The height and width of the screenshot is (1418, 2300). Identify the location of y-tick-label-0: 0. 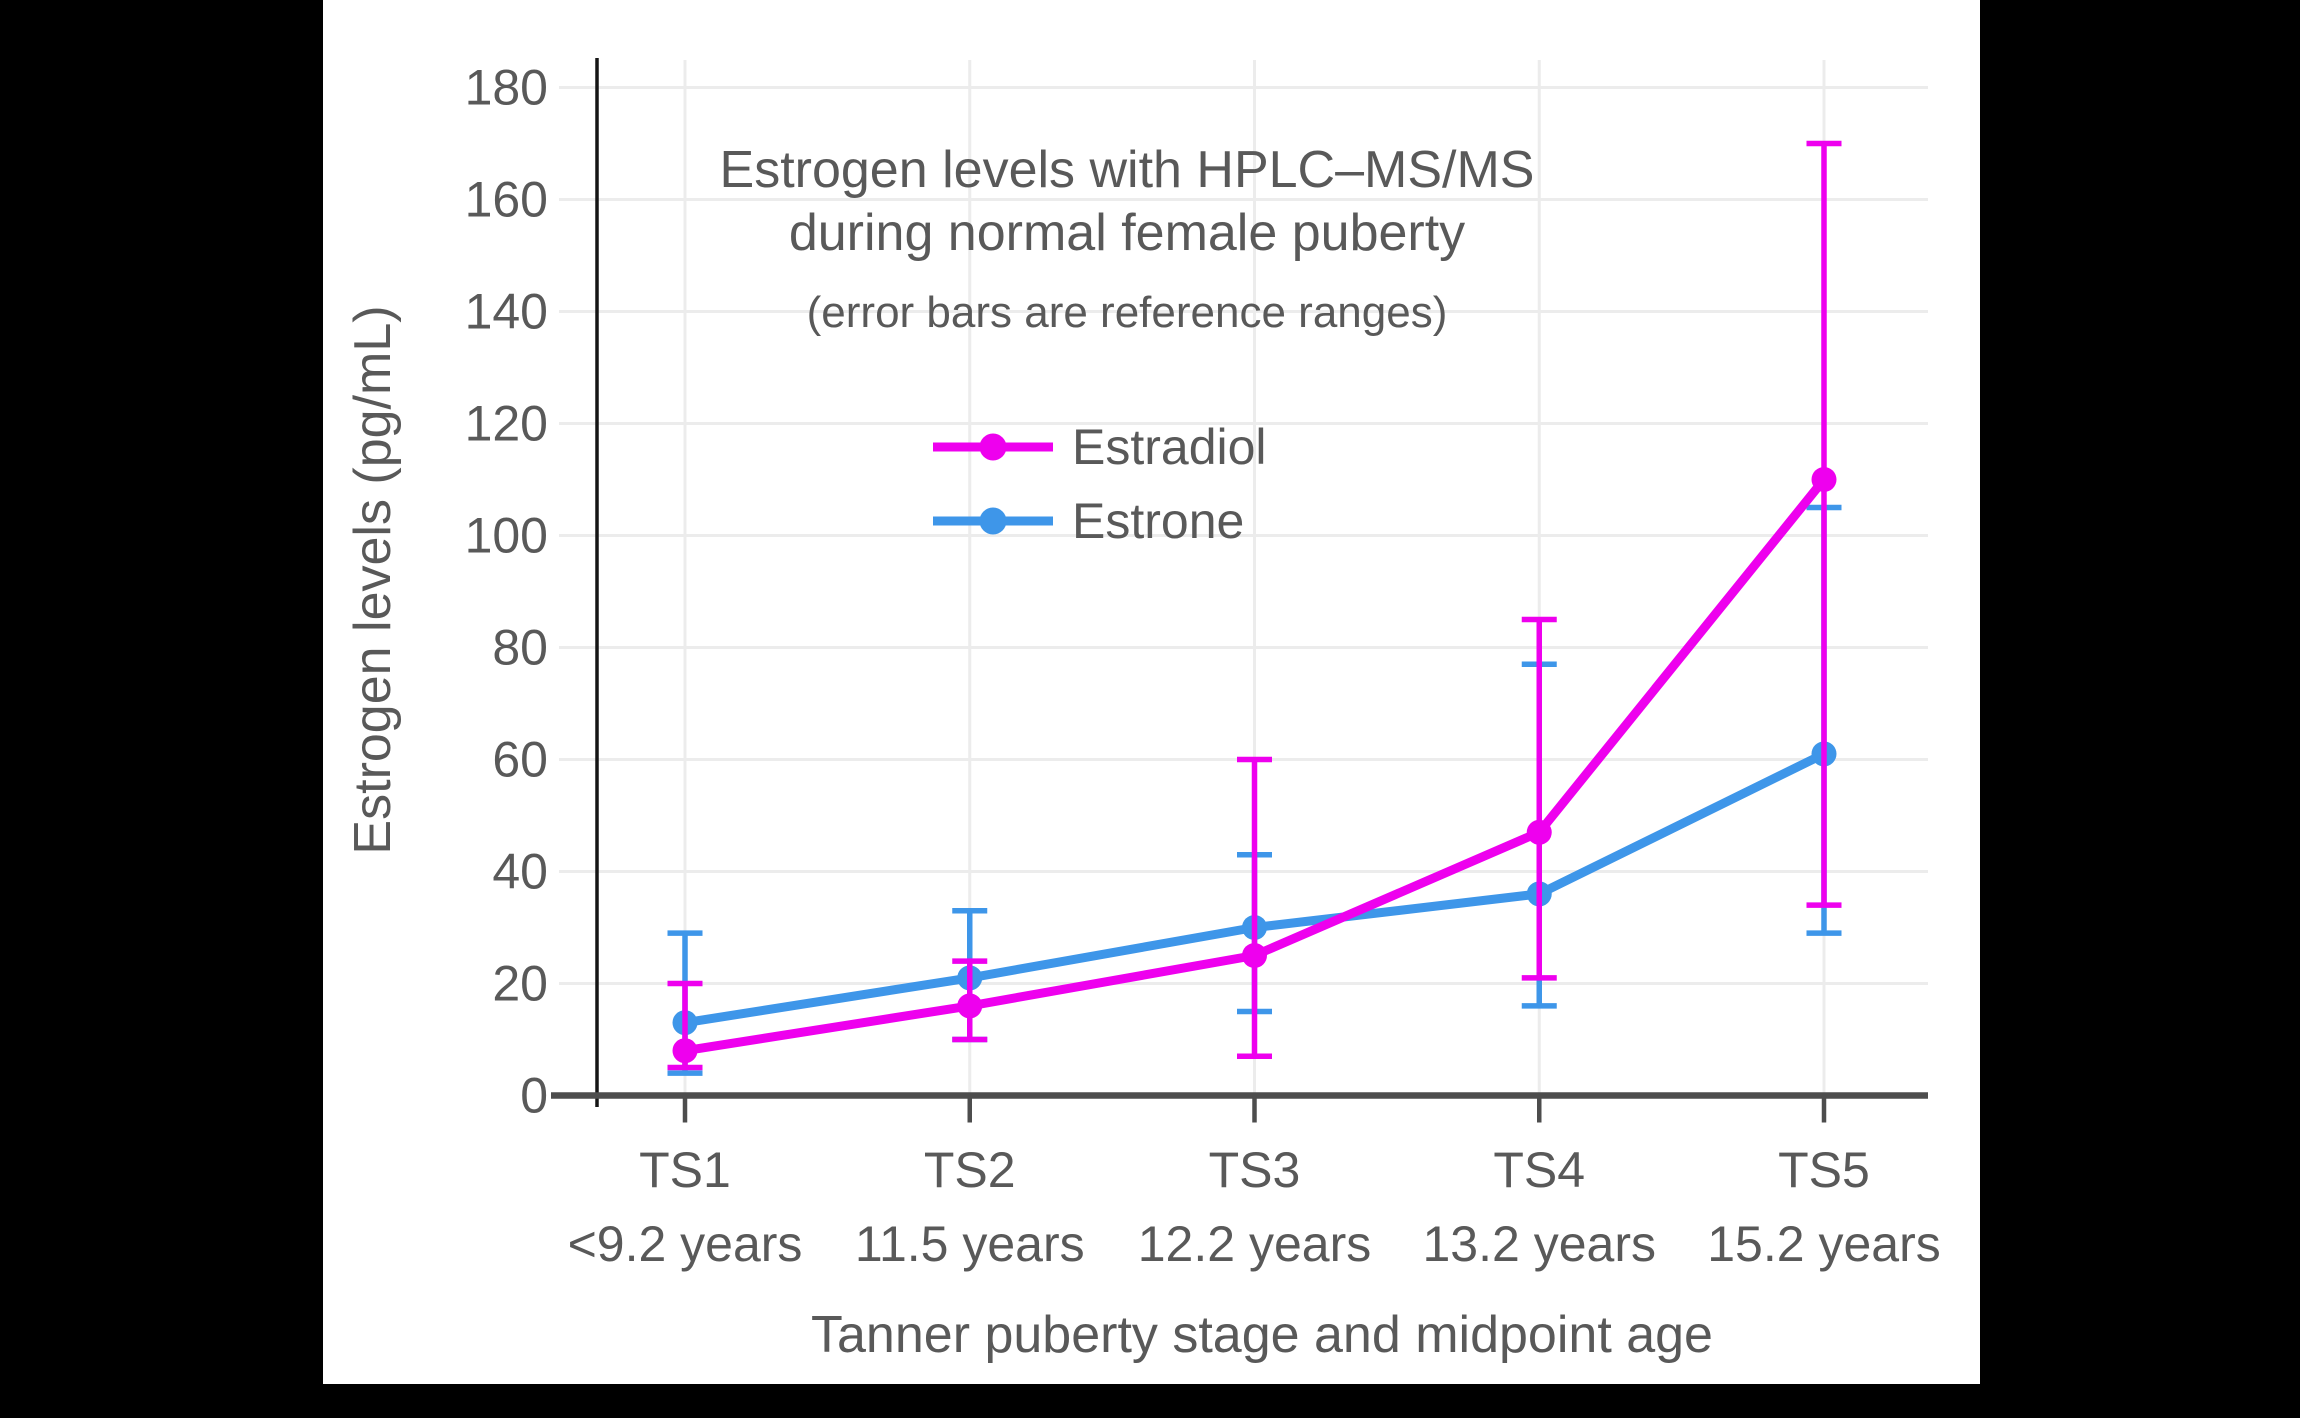
(534, 1096).